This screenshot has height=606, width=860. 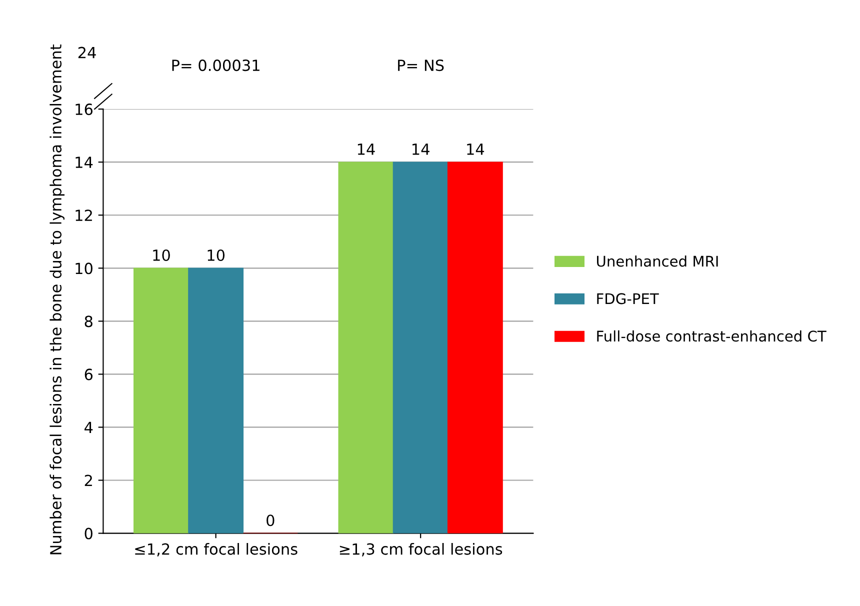 What do you see at coordinates (657, 261) in the screenshot?
I see `legend-label: Unenhanced MRI` at bounding box center [657, 261].